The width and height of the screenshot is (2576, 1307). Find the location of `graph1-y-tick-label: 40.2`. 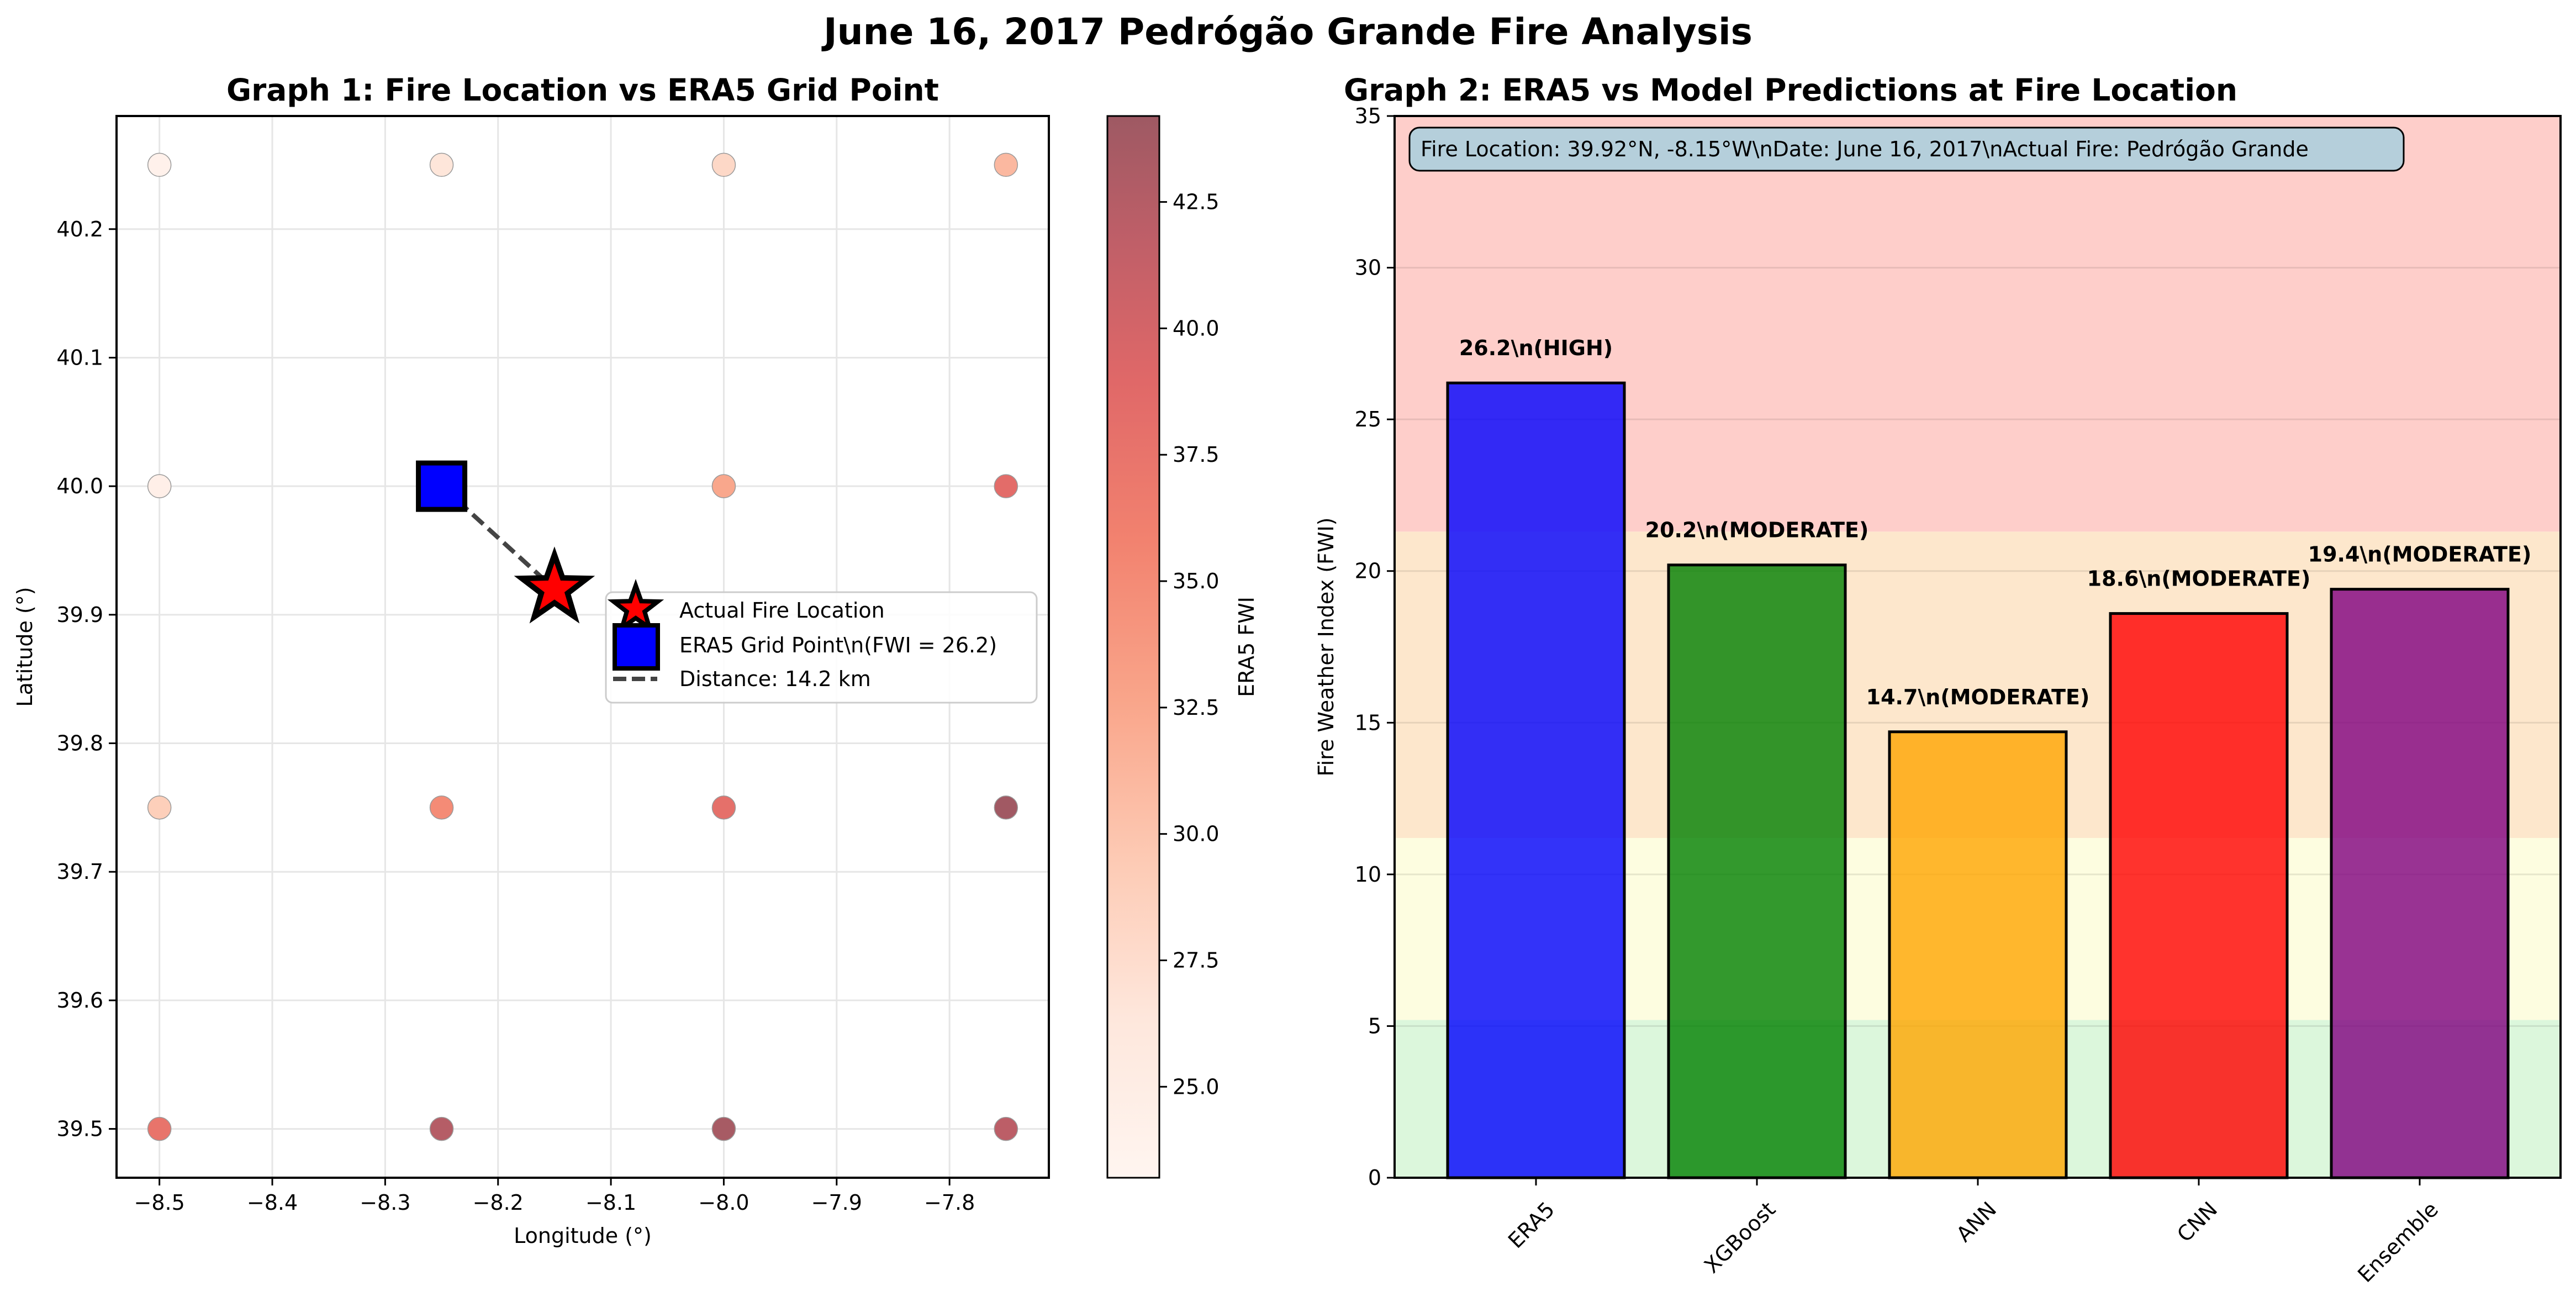

graph1-y-tick-label: 40.2 is located at coordinates (79, 229).